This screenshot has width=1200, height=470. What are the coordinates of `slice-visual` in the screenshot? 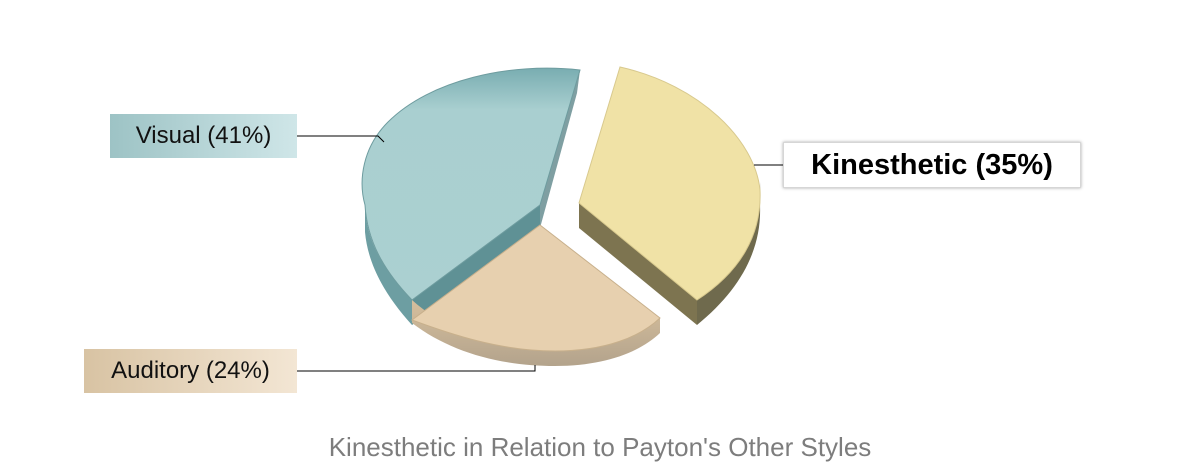 It's located at (471, 184).